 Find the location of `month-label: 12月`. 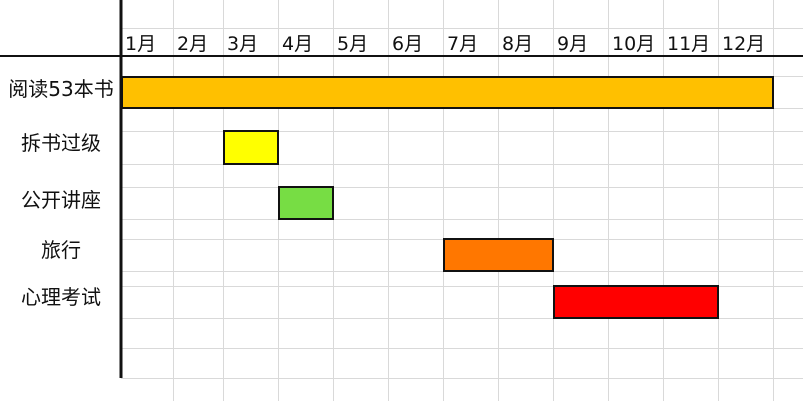

month-label: 12月 is located at coordinates (743, 44).